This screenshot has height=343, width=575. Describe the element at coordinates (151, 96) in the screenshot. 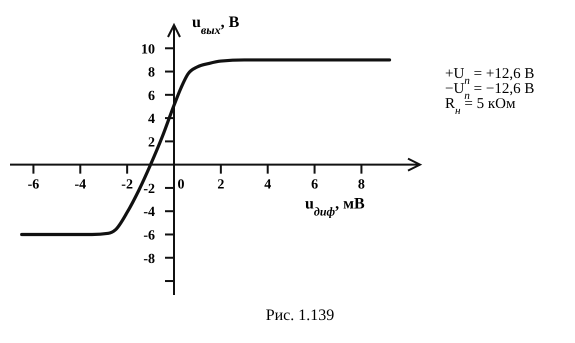

I see `y-tick-label: 6` at that location.